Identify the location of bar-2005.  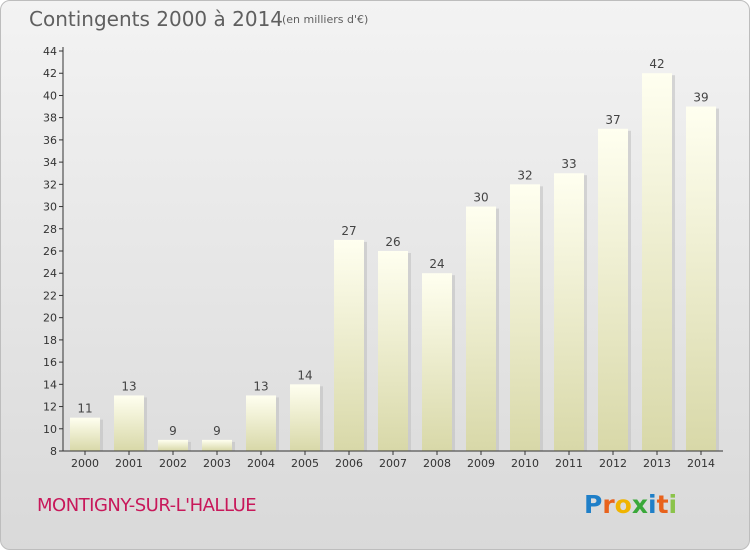
(305, 417).